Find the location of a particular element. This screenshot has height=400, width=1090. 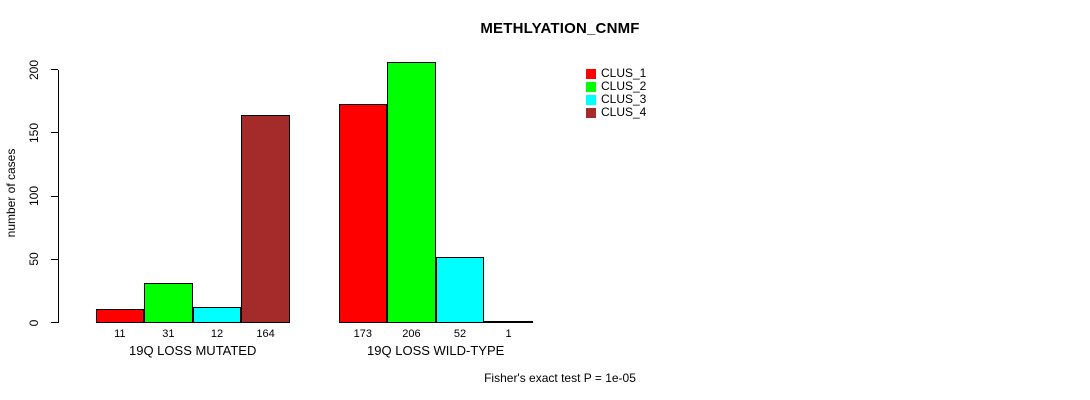

y-axis-tick-label: 0 is located at coordinates (34, 322).